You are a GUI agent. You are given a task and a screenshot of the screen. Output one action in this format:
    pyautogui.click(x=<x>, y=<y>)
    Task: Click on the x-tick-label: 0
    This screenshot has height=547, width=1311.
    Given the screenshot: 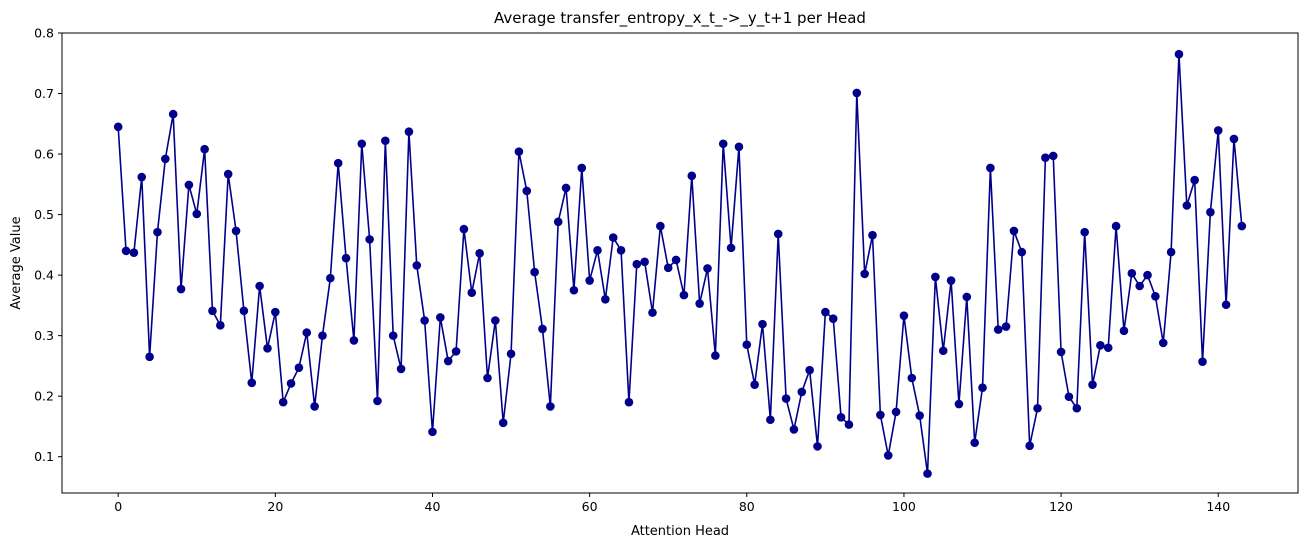 What is the action you would take?
    pyautogui.click(x=118, y=506)
    